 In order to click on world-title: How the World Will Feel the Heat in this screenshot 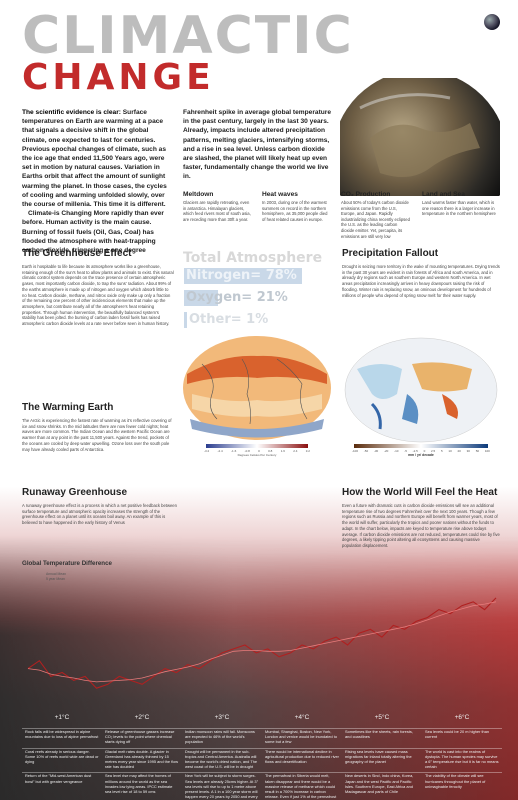, I will do `click(420, 492)`.